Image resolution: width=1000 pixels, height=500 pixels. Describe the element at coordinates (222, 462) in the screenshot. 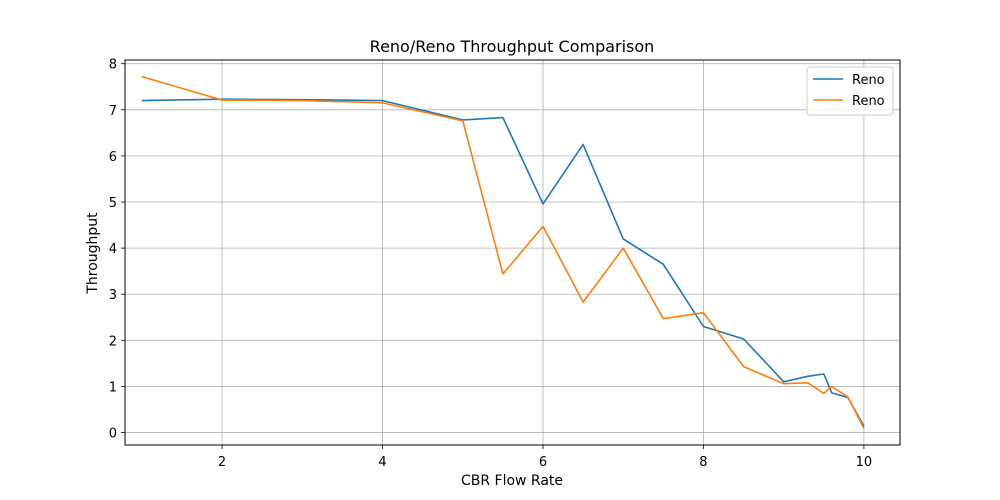

I see `x-tick-label: 2` at that location.